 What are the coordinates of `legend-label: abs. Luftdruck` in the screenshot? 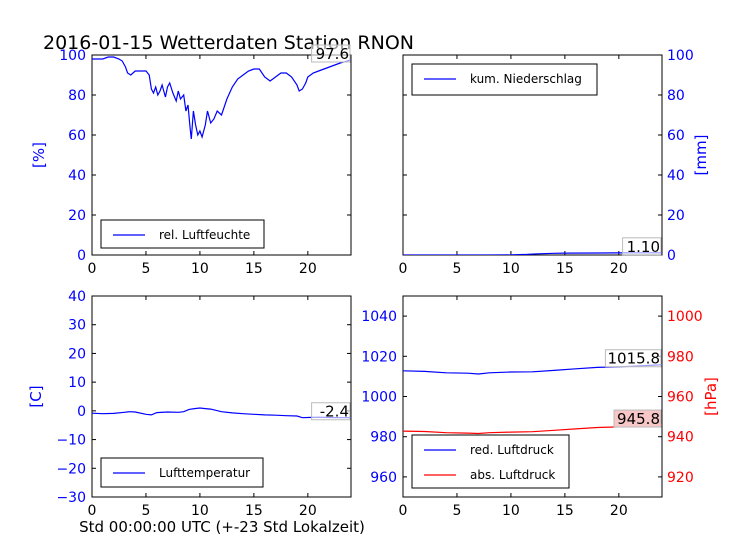 It's located at (512, 475).